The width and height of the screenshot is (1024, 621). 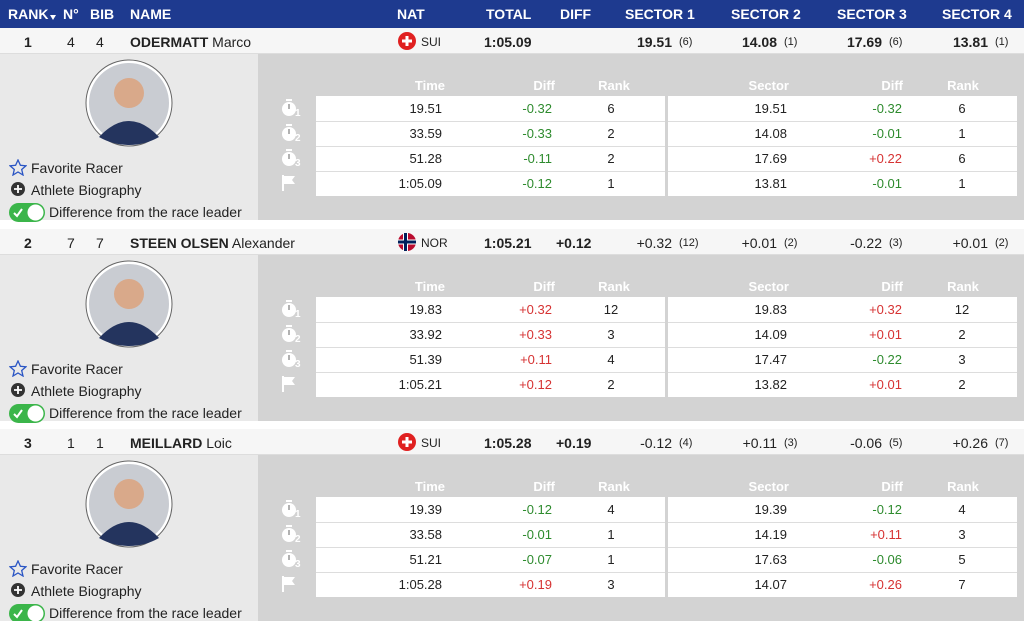 What do you see at coordinates (689, 242) in the screenshot?
I see `sector-rank: (12)` at bounding box center [689, 242].